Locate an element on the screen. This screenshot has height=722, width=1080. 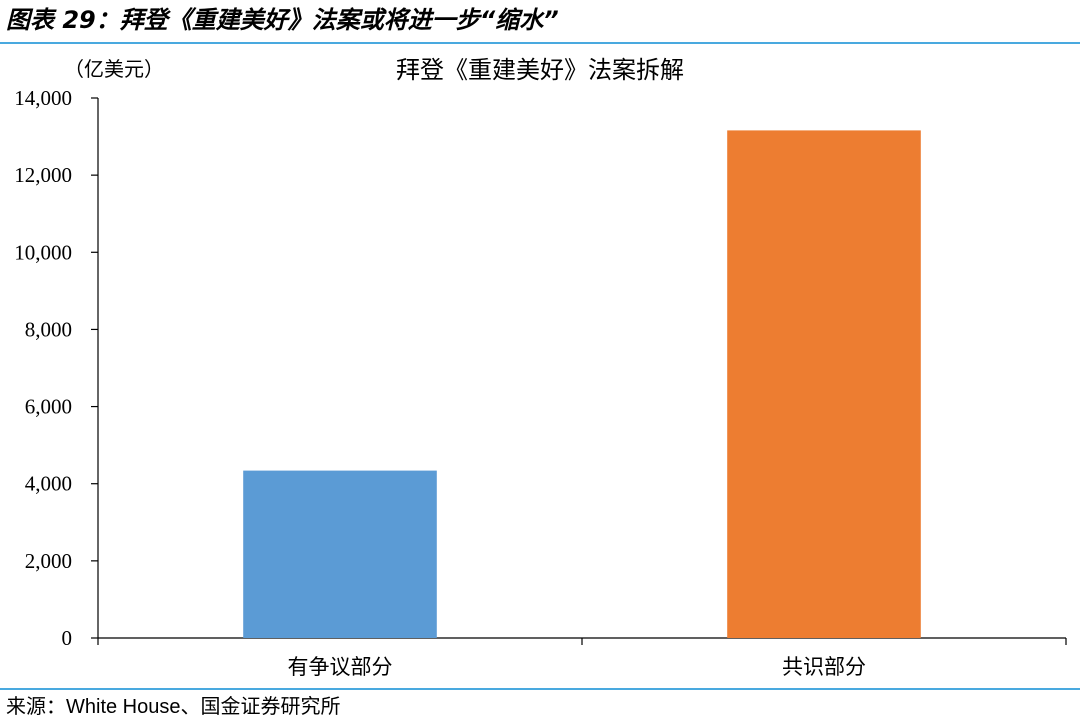
y-tick-label: 4,000 is located at coordinates (48, 484).